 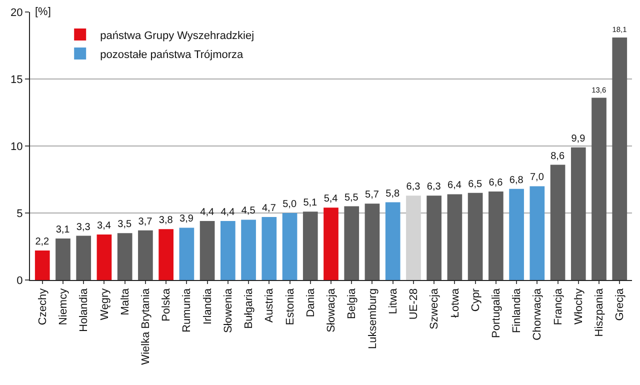 What do you see at coordinates (84, 310) in the screenshot?
I see `x-tick-label: Holandia` at bounding box center [84, 310].